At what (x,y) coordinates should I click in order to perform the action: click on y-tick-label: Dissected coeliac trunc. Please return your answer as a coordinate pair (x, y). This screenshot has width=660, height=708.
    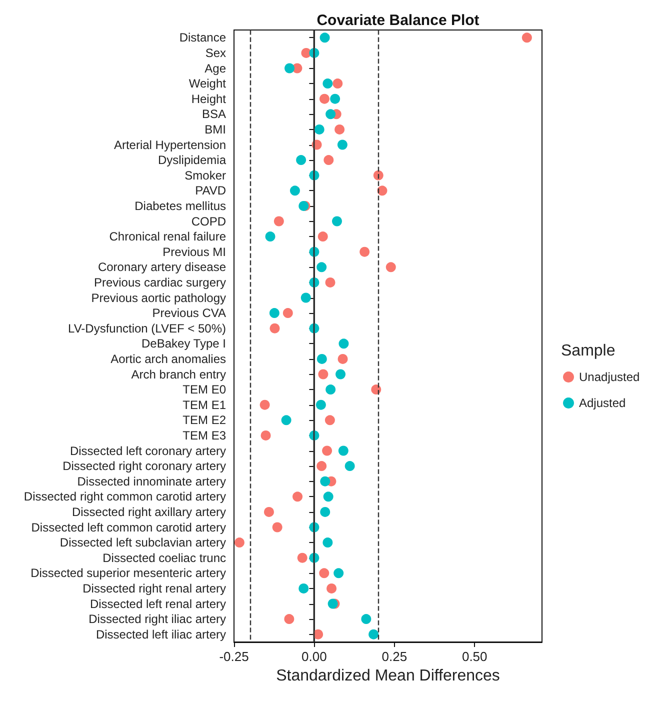
    Looking at the image, I should click on (164, 557).